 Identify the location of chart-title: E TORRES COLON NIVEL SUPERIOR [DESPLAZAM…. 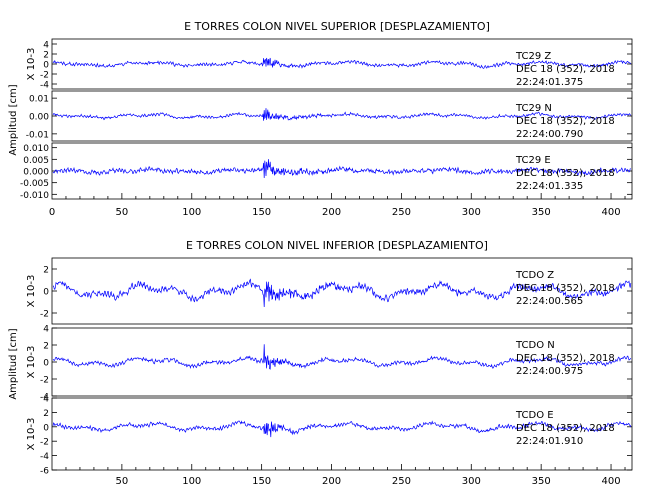
(337, 26).